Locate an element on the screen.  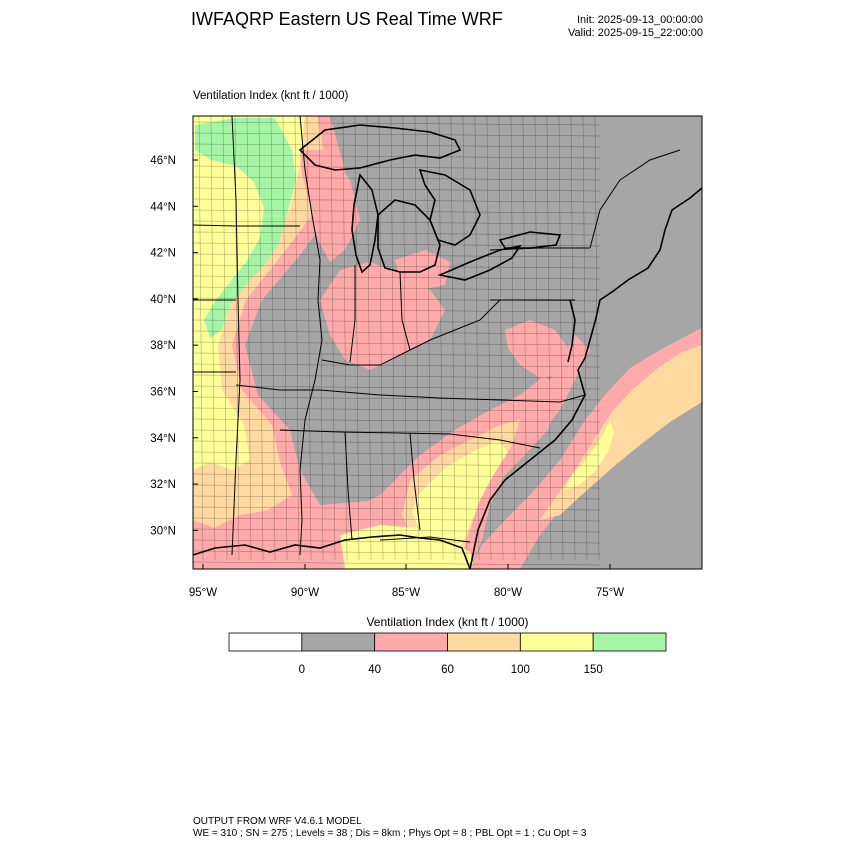
map-title-main: IWFAQRP Eastern US Real Time WRF is located at coordinates (347, 19).